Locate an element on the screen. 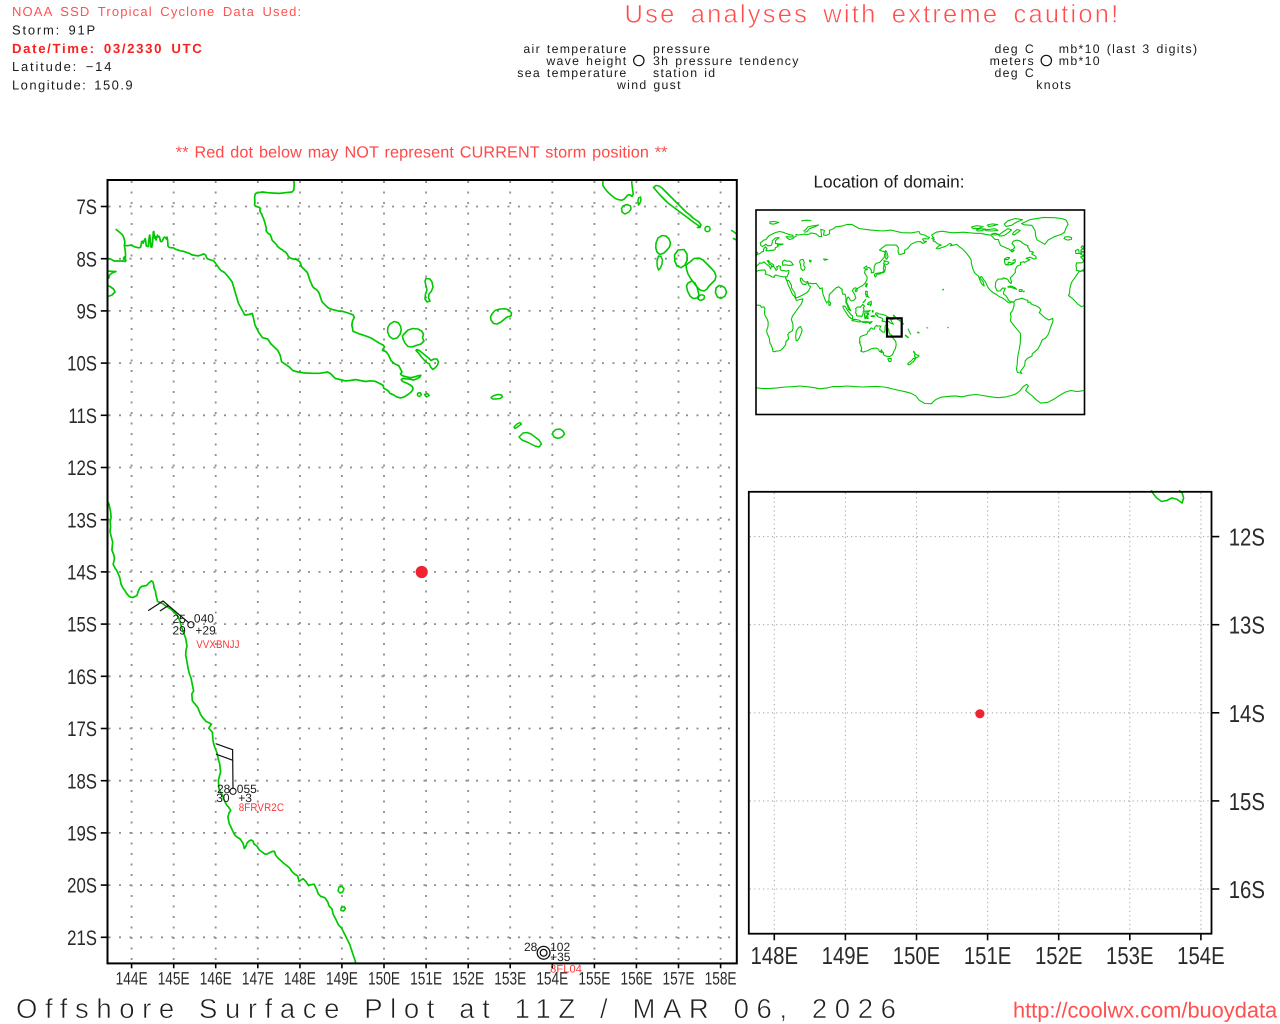 This screenshot has height=1024, width=1280. svg-text: 11S is located at coordinates (82, 416).